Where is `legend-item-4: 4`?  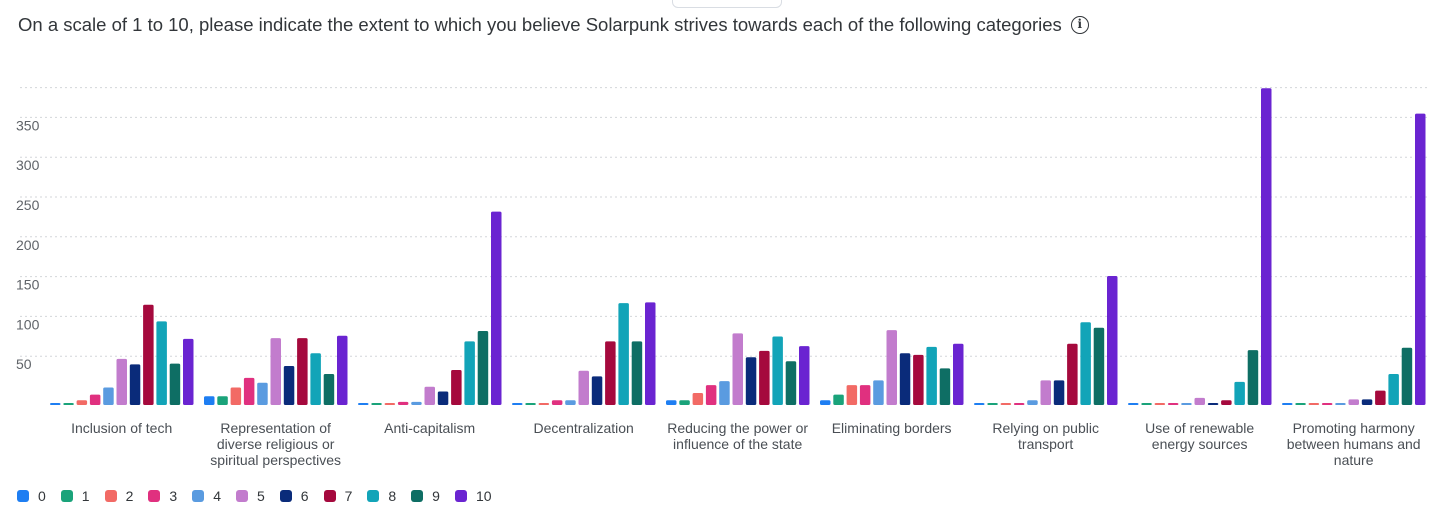 legend-item-4: 4 is located at coordinates (206, 496).